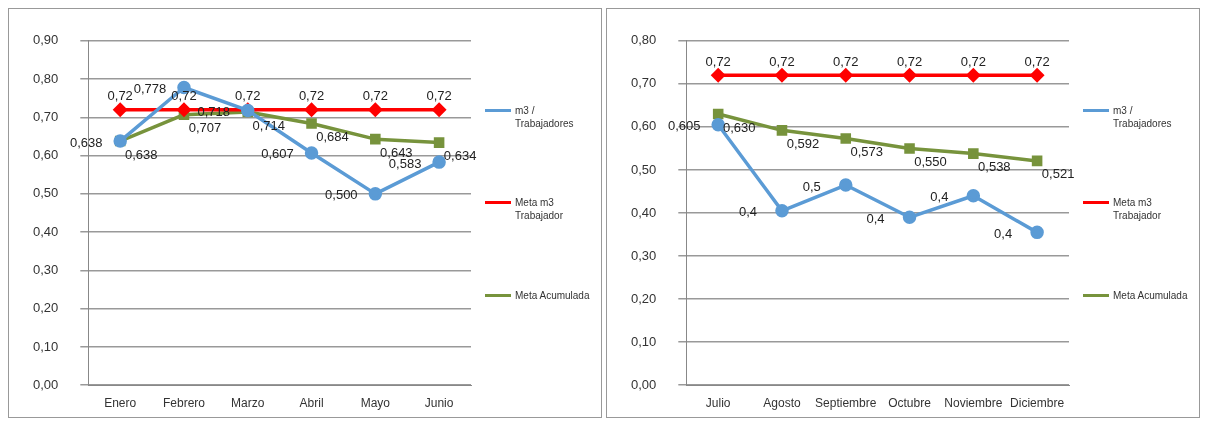 The height and width of the screenshot is (428, 1209). I want to click on x-tick-label: Mayo, so click(375, 402).